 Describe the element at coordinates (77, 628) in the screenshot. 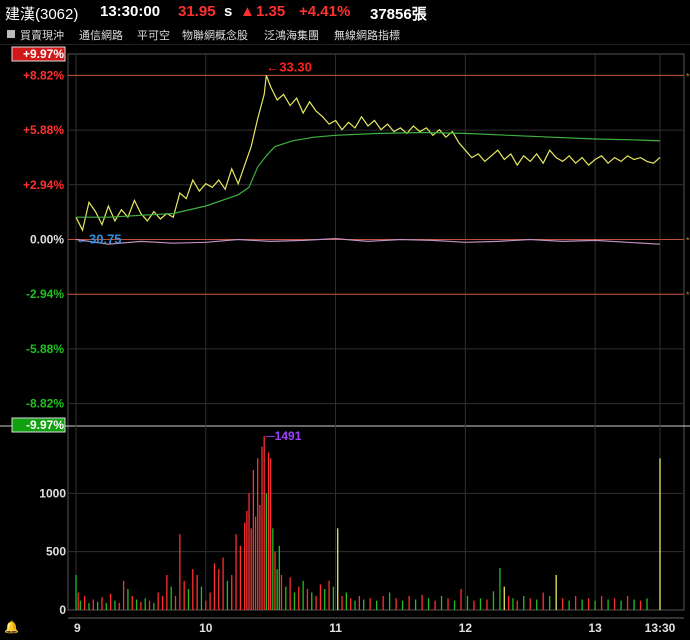

I see `time-tick-label: 9` at that location.